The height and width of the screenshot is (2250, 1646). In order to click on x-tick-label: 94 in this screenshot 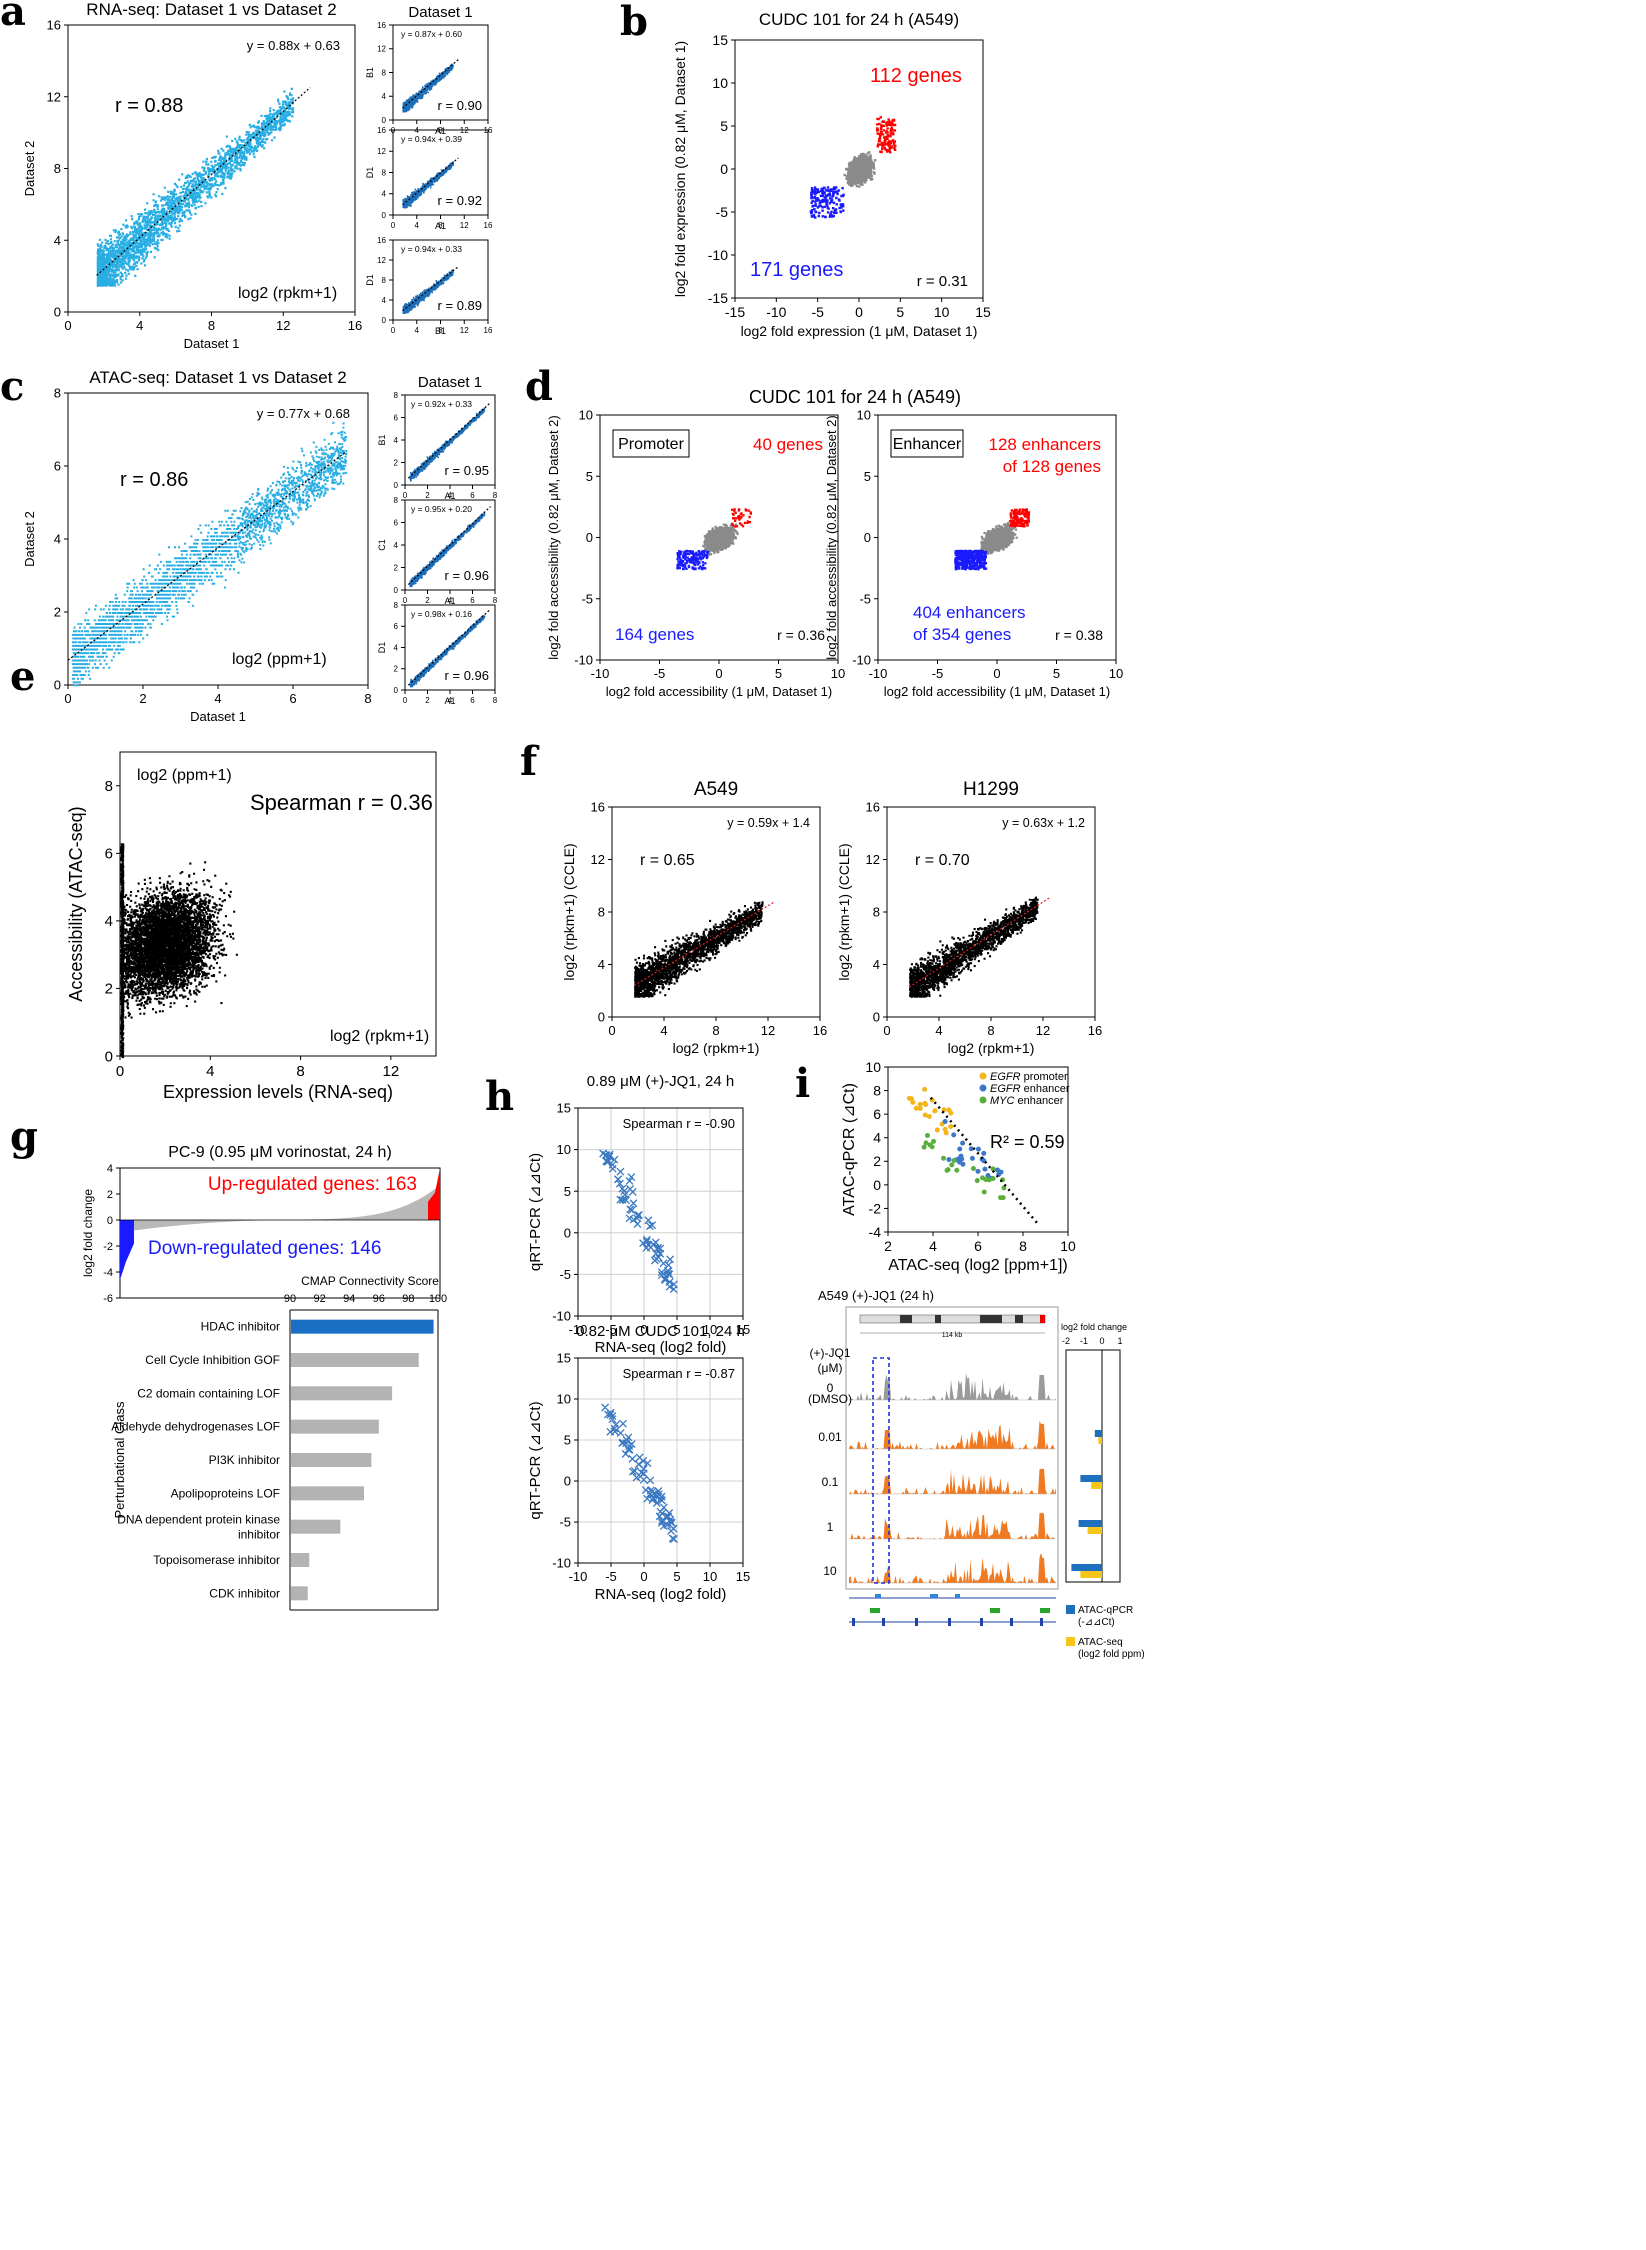, I will do `click(349, 1299)`.